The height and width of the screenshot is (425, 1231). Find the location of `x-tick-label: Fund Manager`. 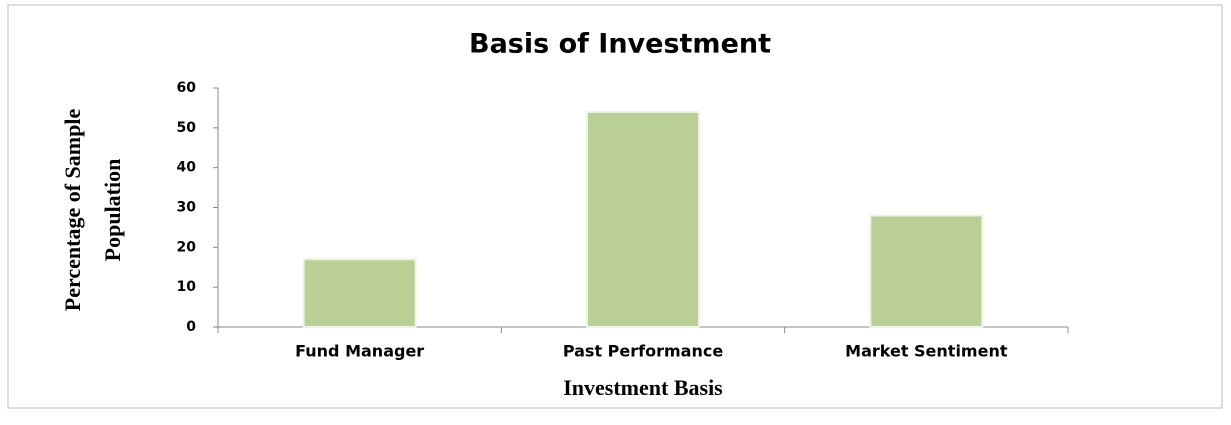

x-tick-label: Fund Manager is located at coordinates (359, 351).